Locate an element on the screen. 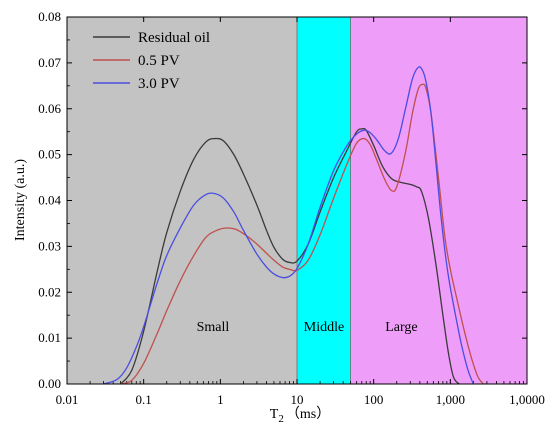 This screenshot has width=550, height=439. x-tick-label: 1 is located at coordinates (220, 399).